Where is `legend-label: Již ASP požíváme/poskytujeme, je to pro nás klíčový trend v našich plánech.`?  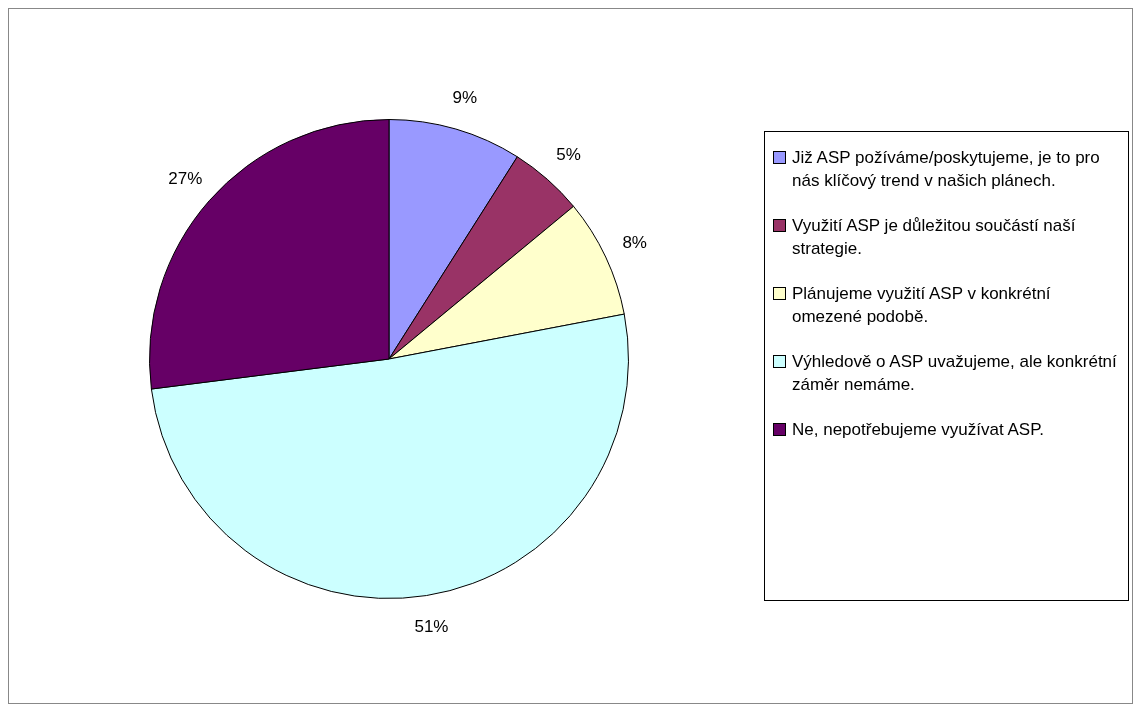 legend-label: Již ASP požíváme/poskytujeme, je to pro nás klíčový trend v našich plánech. is located at coordinates (946, 169).